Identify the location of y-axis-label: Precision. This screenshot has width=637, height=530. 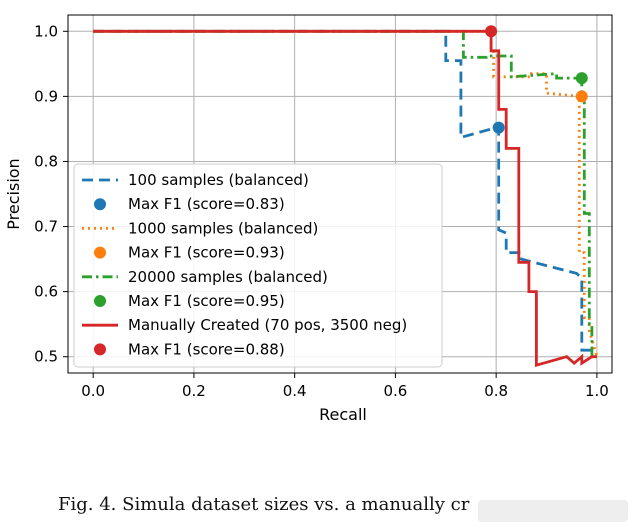
(13, 193).